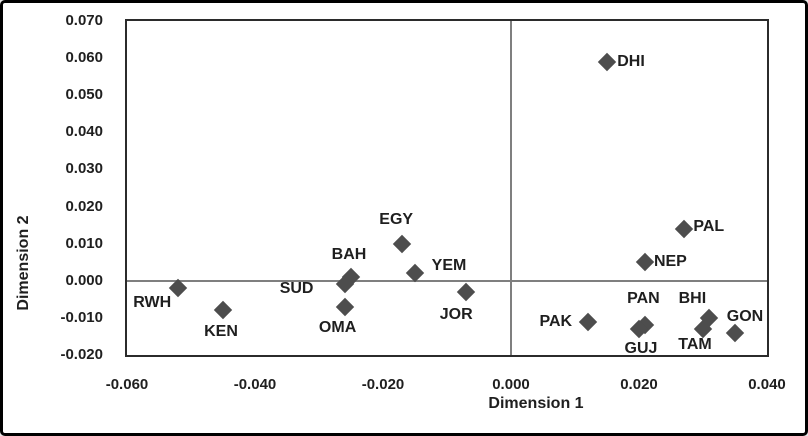  What do you see at coordinates (466, 292) in the screenshot?
I see `data-point-jor` at bounding box center [466, 292].